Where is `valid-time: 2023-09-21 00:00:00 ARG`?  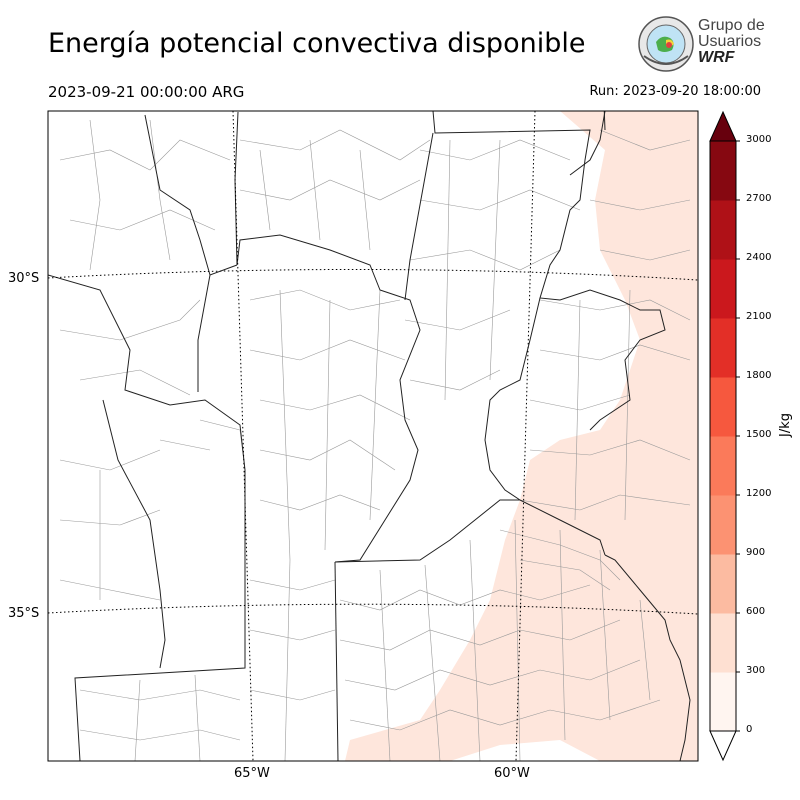 valid-time: 2023-09-21 00:00:00 ARG is located at coordinates (146, 92).